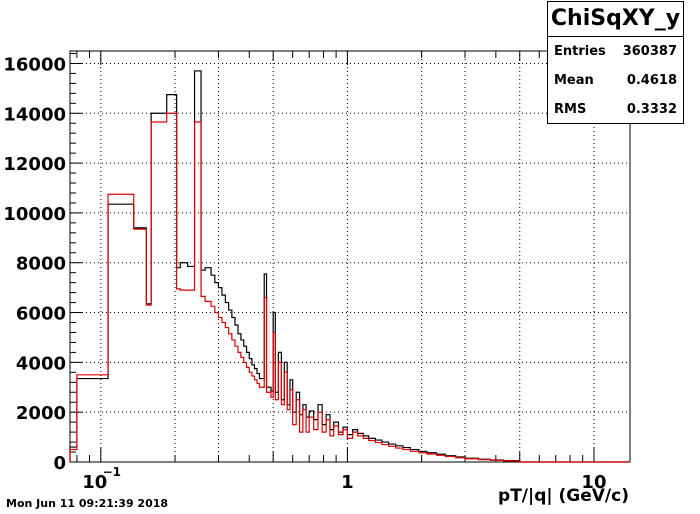  Describe the element at coordinates (580, 51) in the screenshot. I see `stats-entries-label: Entries` at that location.